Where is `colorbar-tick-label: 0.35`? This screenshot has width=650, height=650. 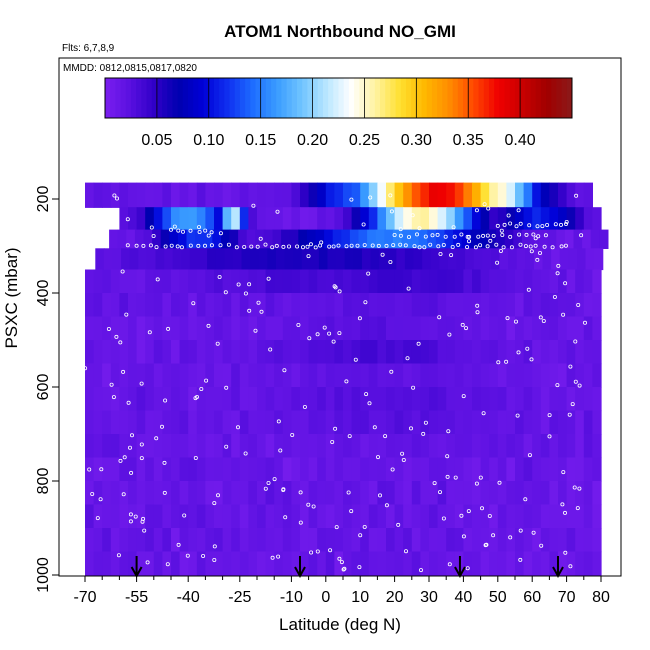 colorbar-tick-label: 0.35 is located at coordinates (468, 140).